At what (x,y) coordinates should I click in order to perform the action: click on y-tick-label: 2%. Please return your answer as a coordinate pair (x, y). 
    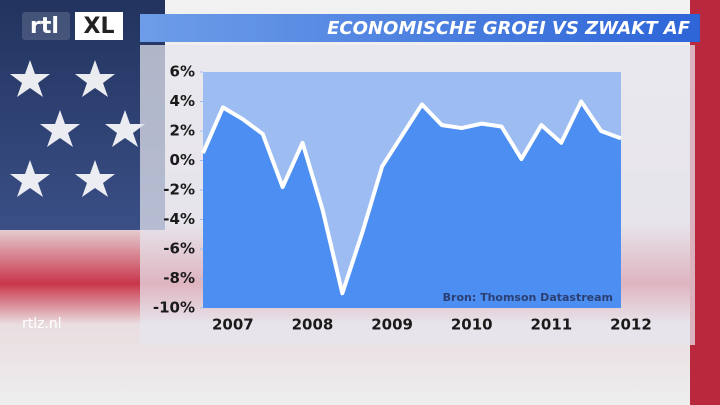
    Looking at the image, I should click on (182, 131).